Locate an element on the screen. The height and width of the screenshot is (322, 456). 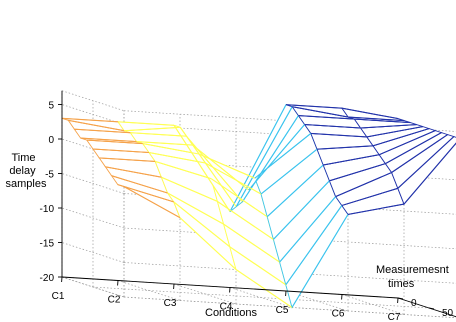
z-tick-label-2: -5 is located at coordinates (49, 175).